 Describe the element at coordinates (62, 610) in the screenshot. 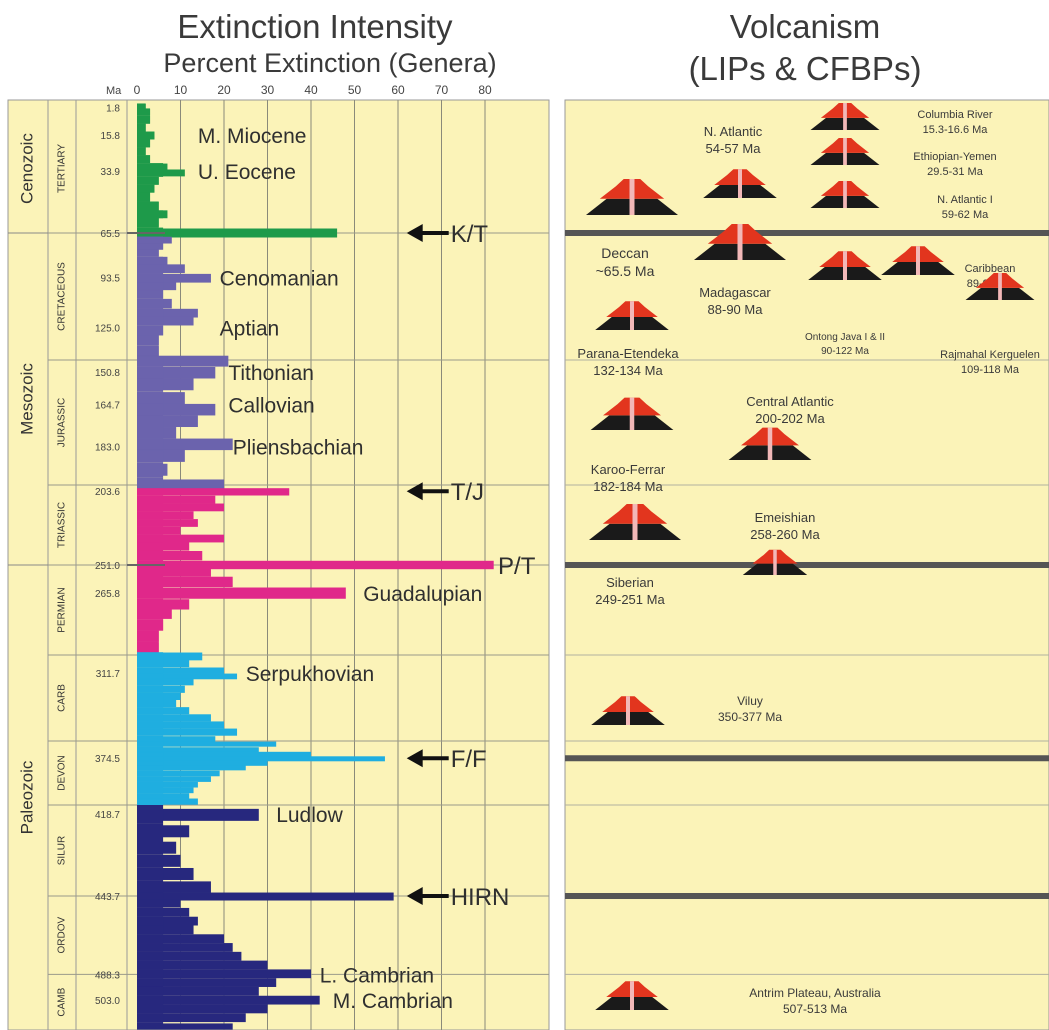

I see `period-label: PERMIAN` at that location.